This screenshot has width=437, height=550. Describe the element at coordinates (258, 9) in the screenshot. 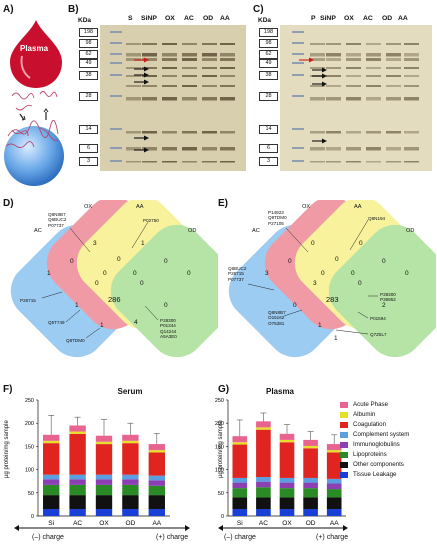

I see `panel-label-c: C)` at that location.